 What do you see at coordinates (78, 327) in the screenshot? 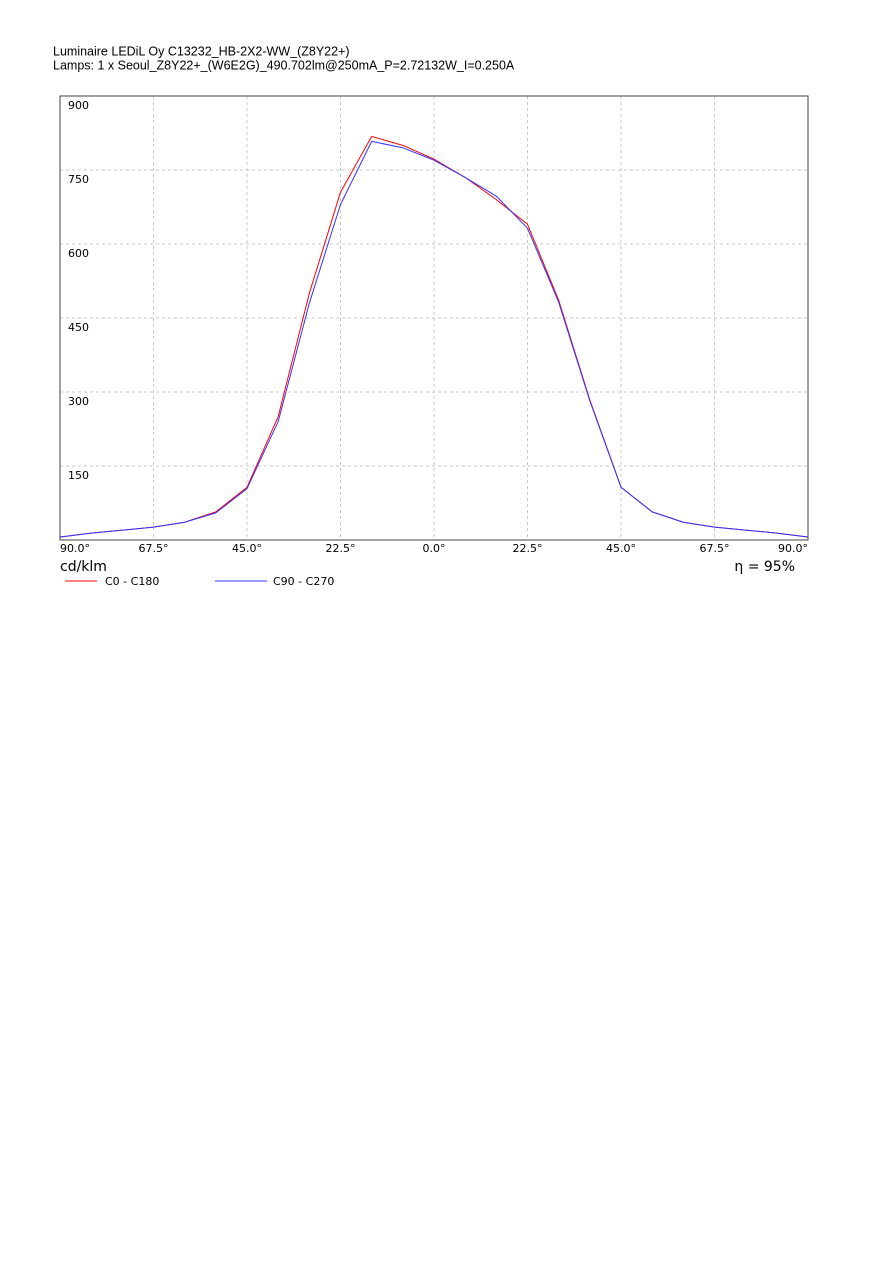
I see `y-tick-label: 450` at bounding box center [78, 327].